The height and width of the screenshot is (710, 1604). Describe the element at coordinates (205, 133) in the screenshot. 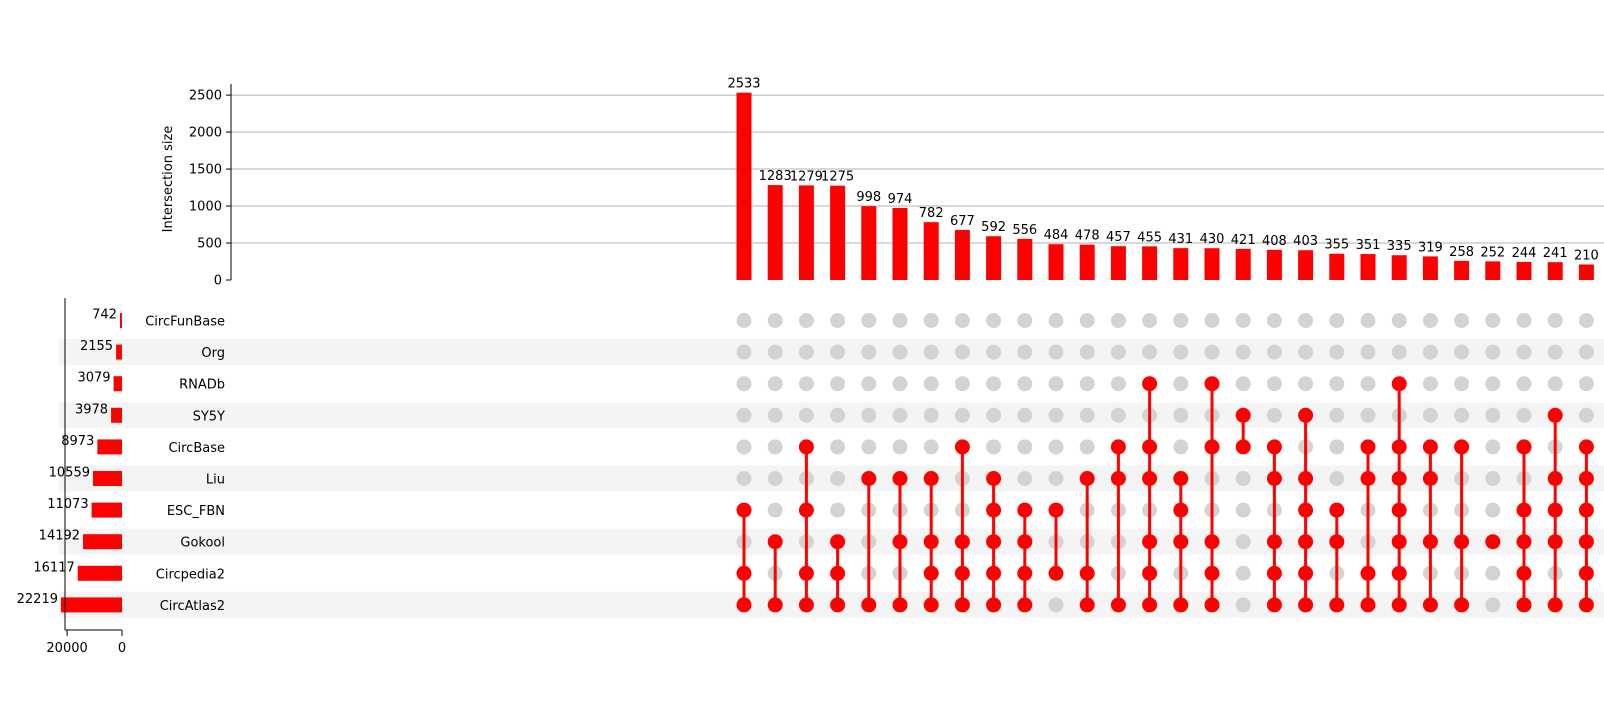

I see `y-tick-label: 2000` at that location.